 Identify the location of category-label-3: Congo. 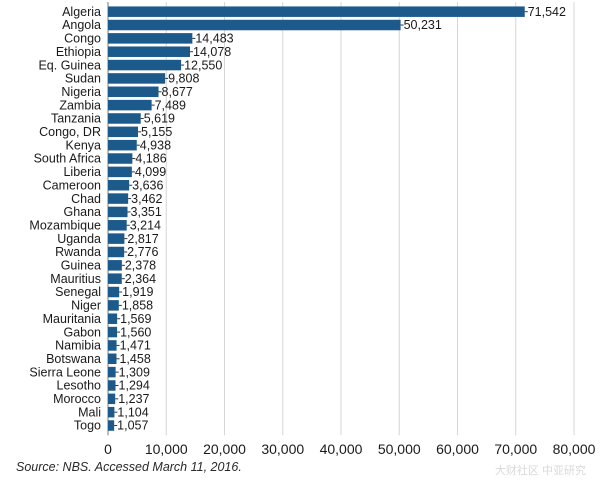
(82, 39).